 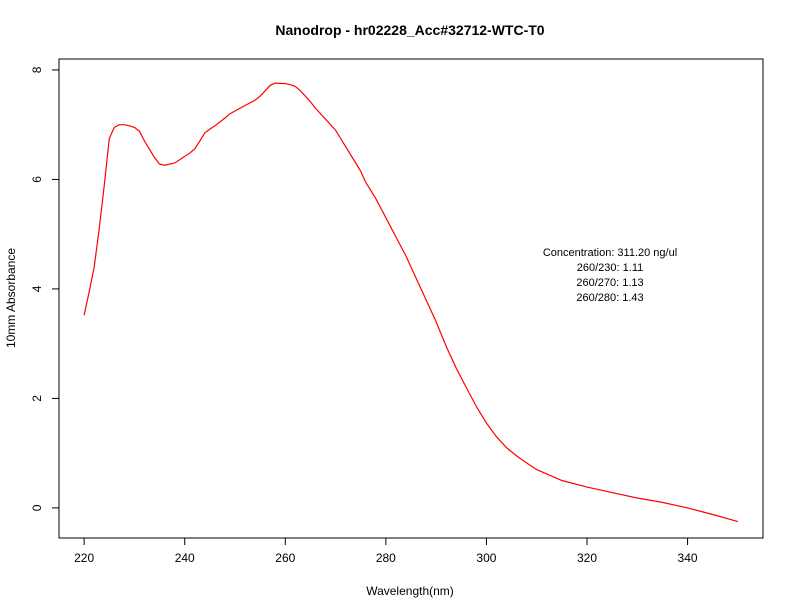 What do you see at coordinates (11, 298) in the screenshot?
I see `y-axis-label: 10mm Absorbance` at bounding box center [11, 298].